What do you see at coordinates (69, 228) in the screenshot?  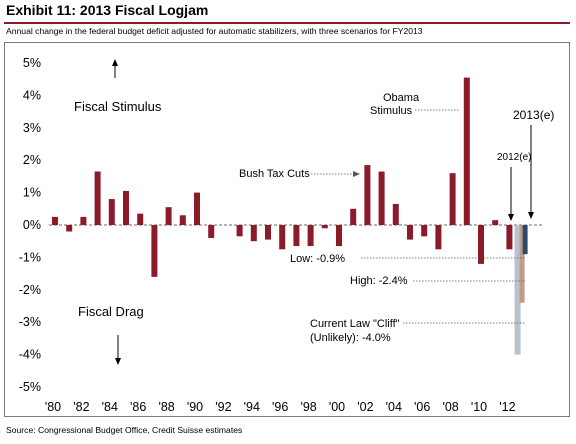 I see `bar-1981` at bounding box center [69, 228].